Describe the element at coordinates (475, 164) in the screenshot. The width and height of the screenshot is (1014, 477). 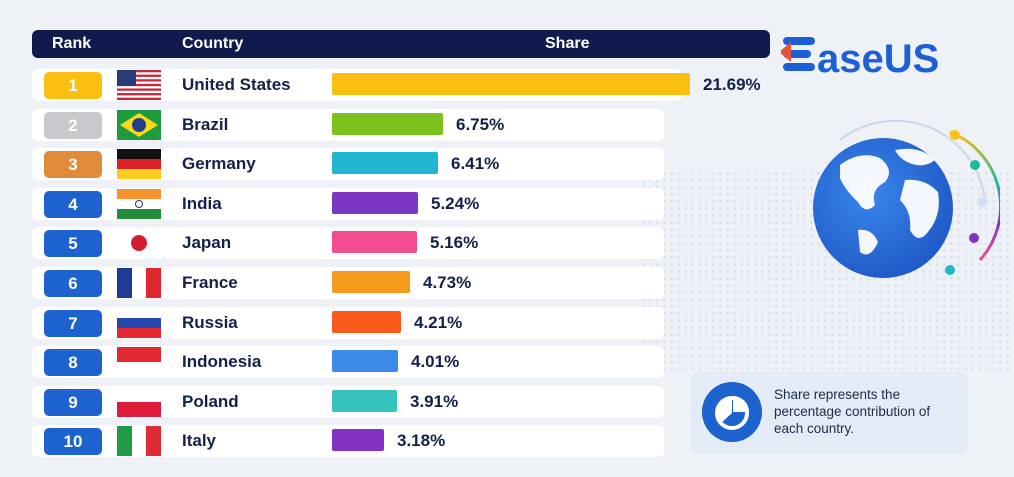
I see `value-label: 6.41%` at that location.